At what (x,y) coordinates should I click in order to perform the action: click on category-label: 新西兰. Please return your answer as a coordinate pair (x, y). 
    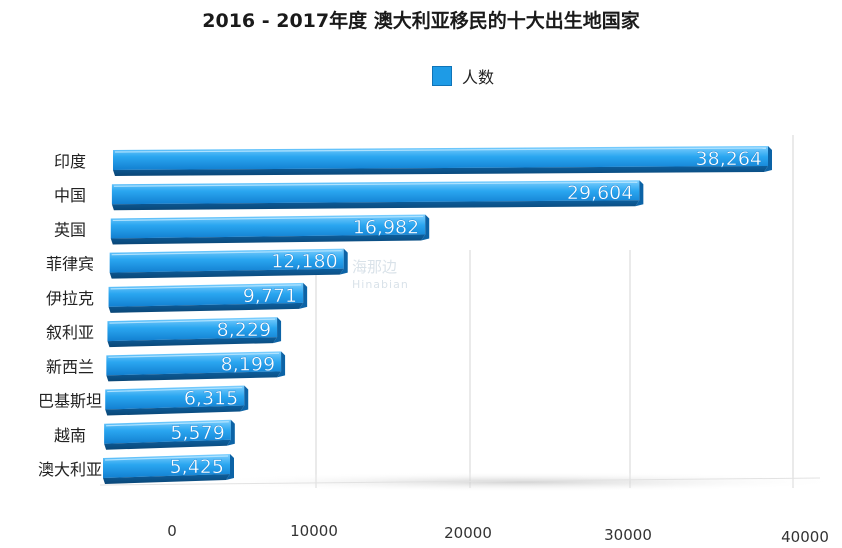
    Looking at the image, I should click on (70, 366).